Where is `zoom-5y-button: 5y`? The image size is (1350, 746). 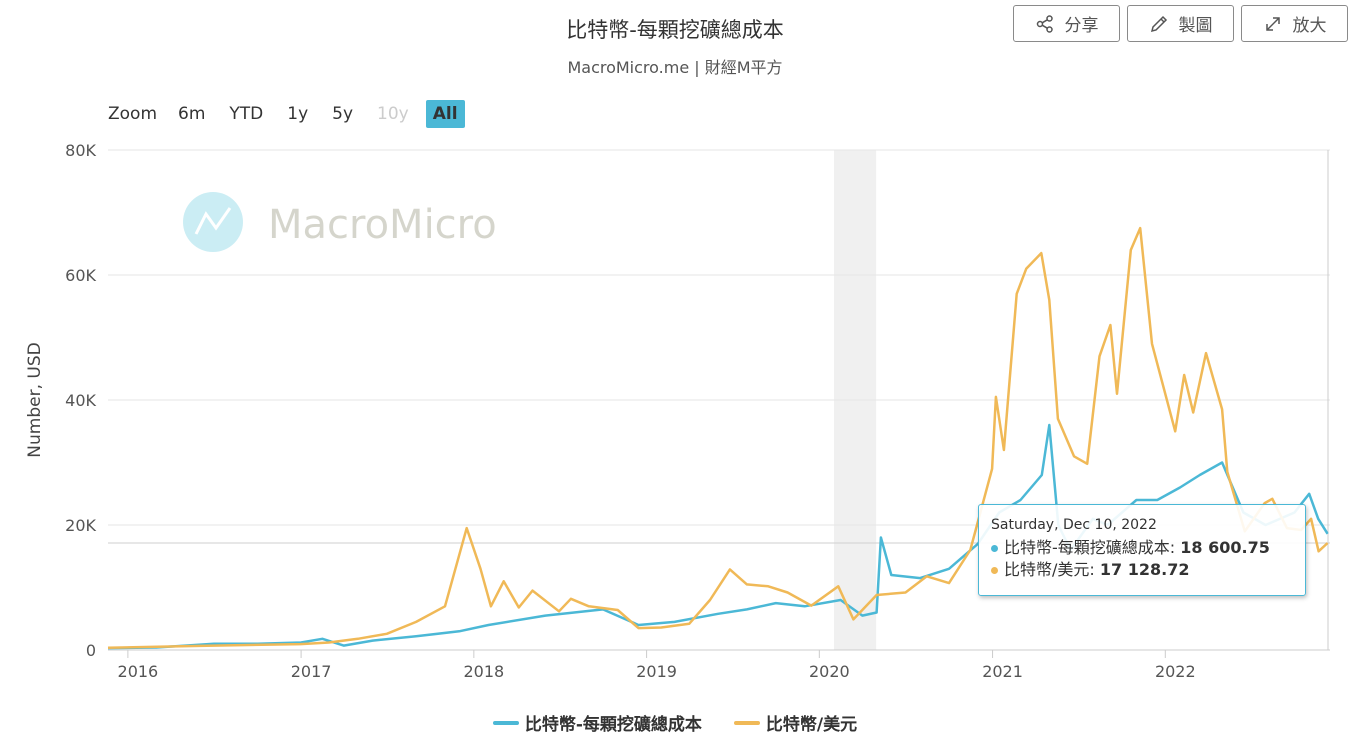
zoom-5y-button: 5y is located at coordinates (343, 114).